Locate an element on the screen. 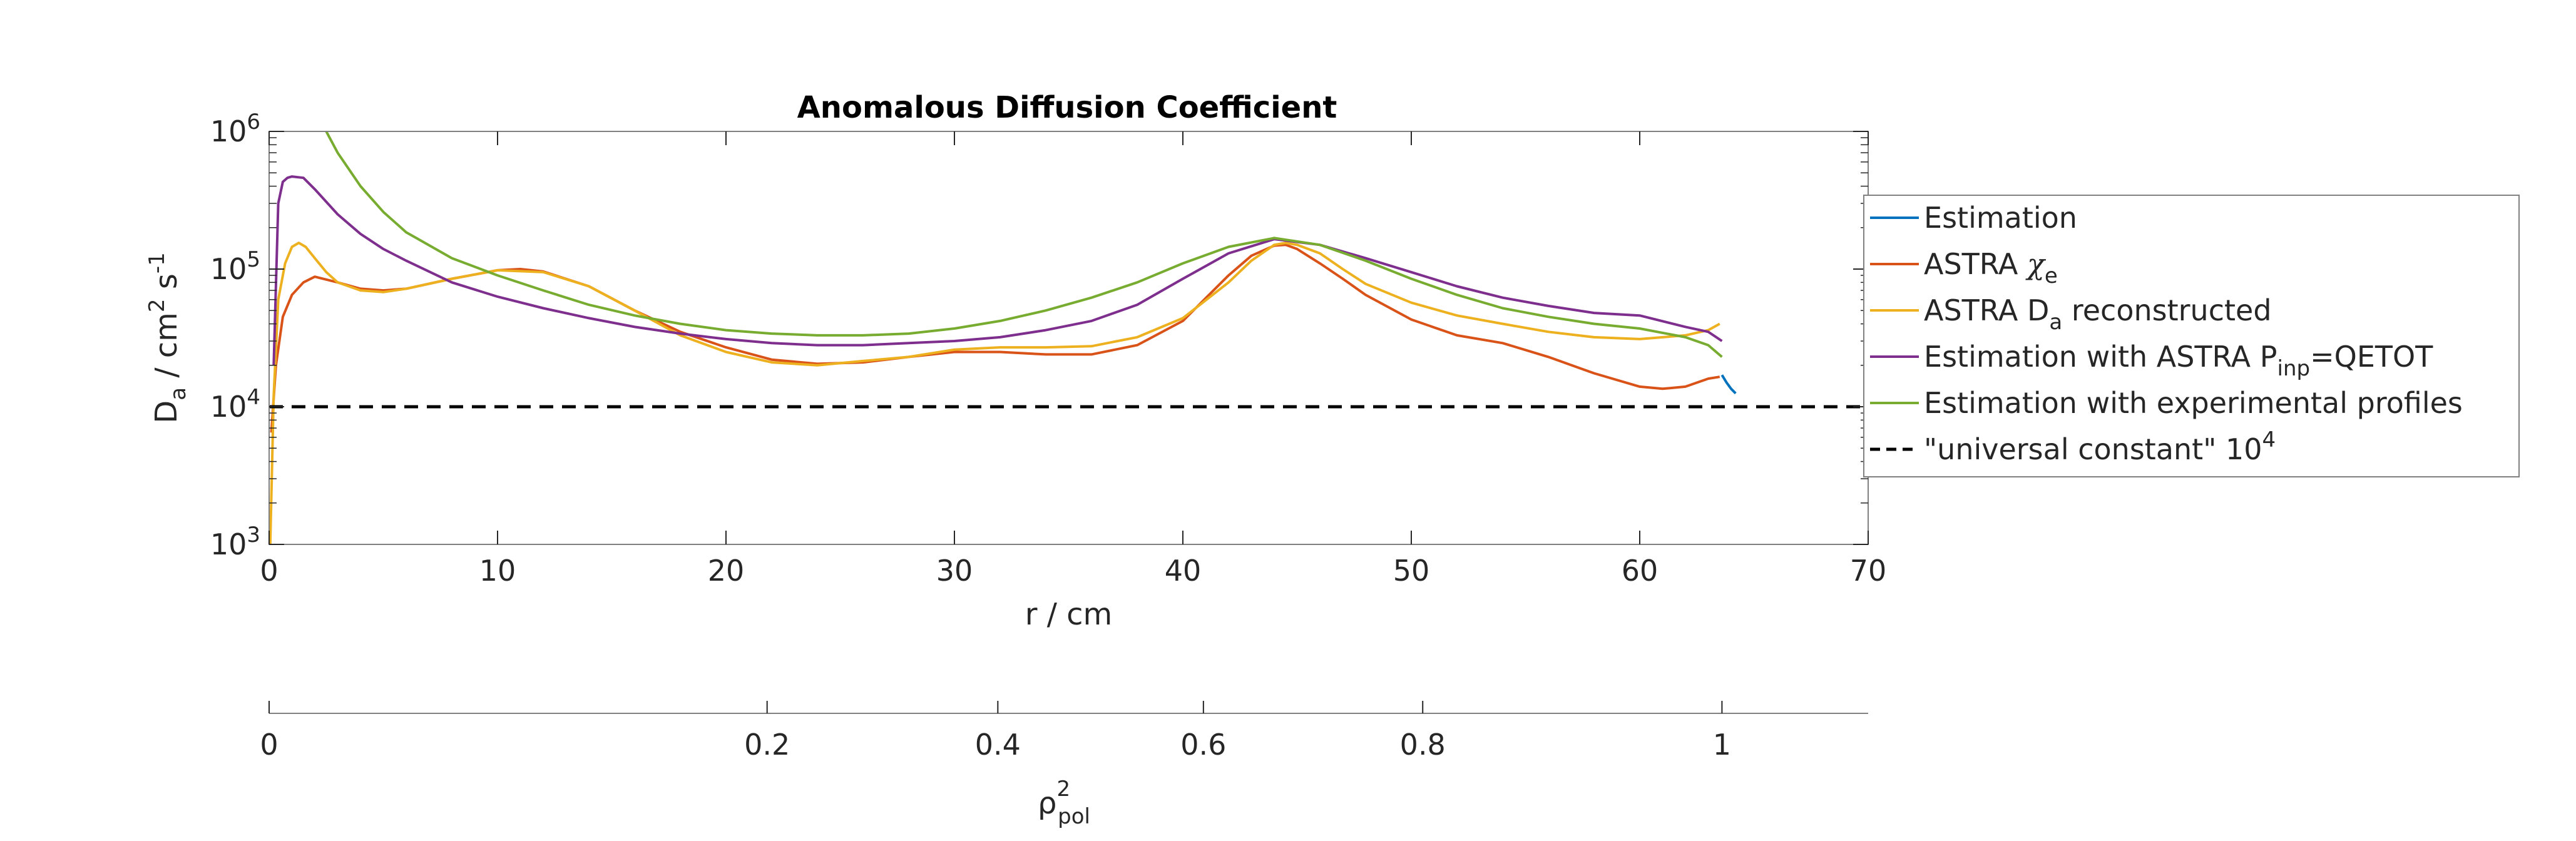 The image size is (2576, 841). legend-label-6: "universal constant" 104 is located at coordinates (2100, 447).